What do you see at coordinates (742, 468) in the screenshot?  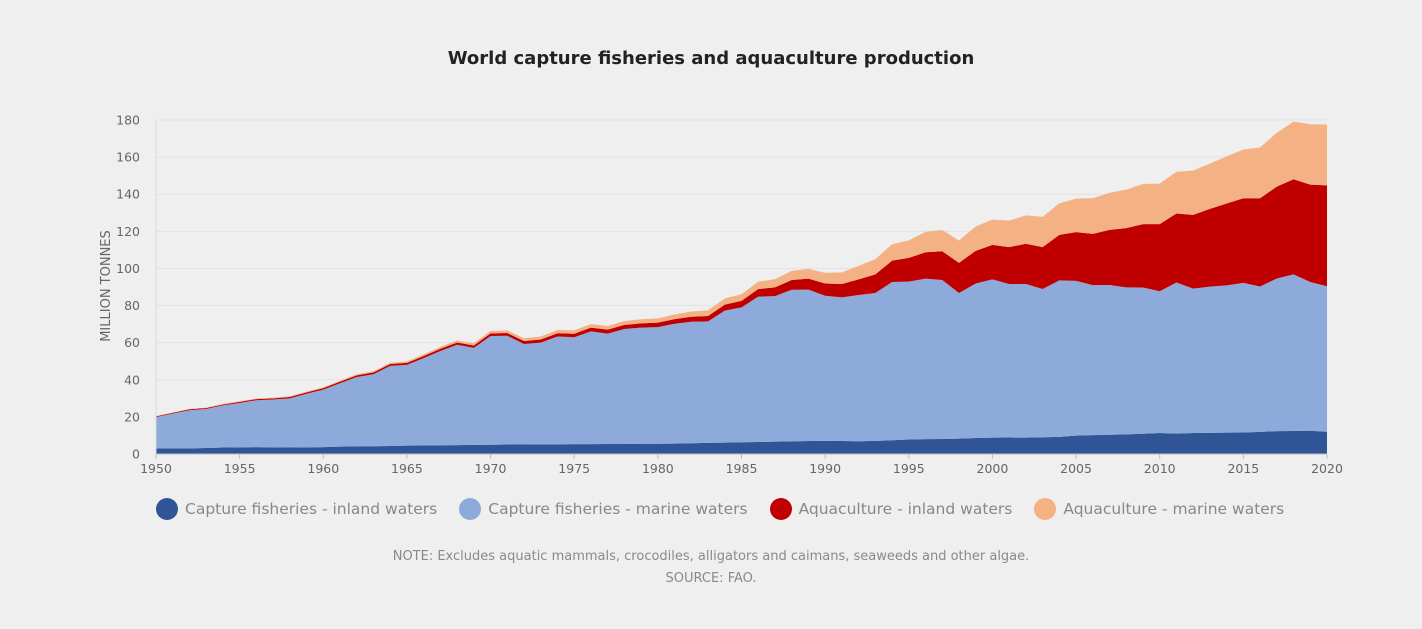 I see `x-tick-label: 1985` at bounding box center [742, 468].